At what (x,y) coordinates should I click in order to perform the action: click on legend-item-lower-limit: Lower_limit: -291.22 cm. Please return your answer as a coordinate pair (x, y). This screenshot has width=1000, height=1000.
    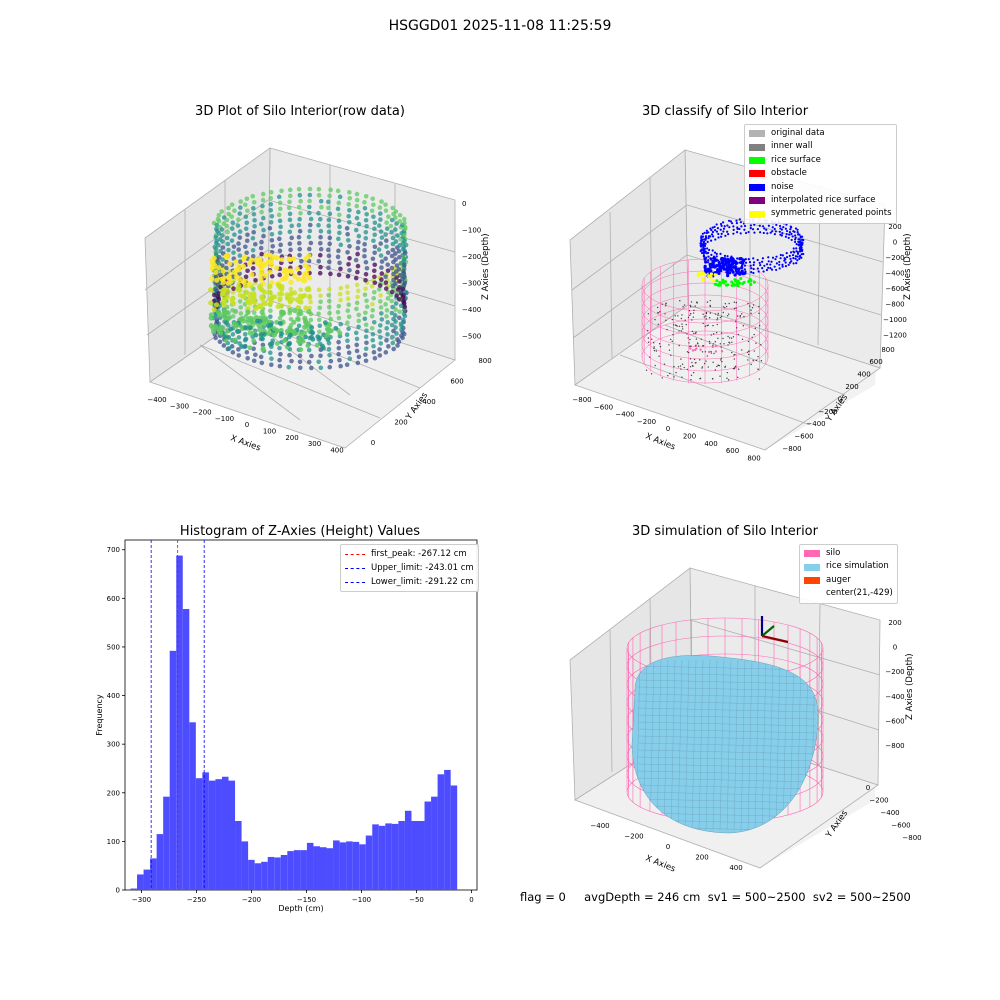
    Looking at the image, I should click on (409, 582).